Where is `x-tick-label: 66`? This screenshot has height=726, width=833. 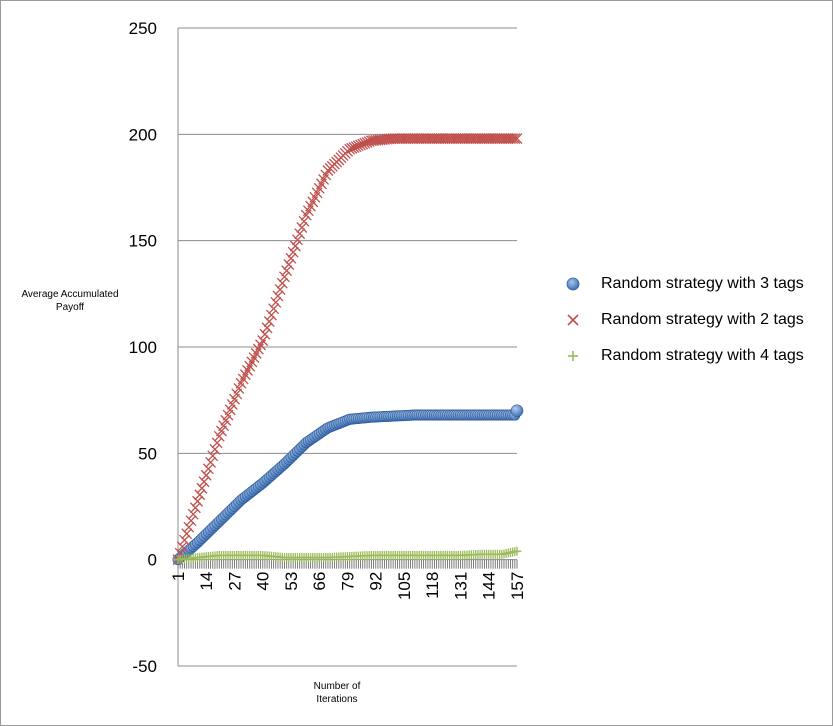 x-tick-label: 66 is located at coordinates (319, 581).